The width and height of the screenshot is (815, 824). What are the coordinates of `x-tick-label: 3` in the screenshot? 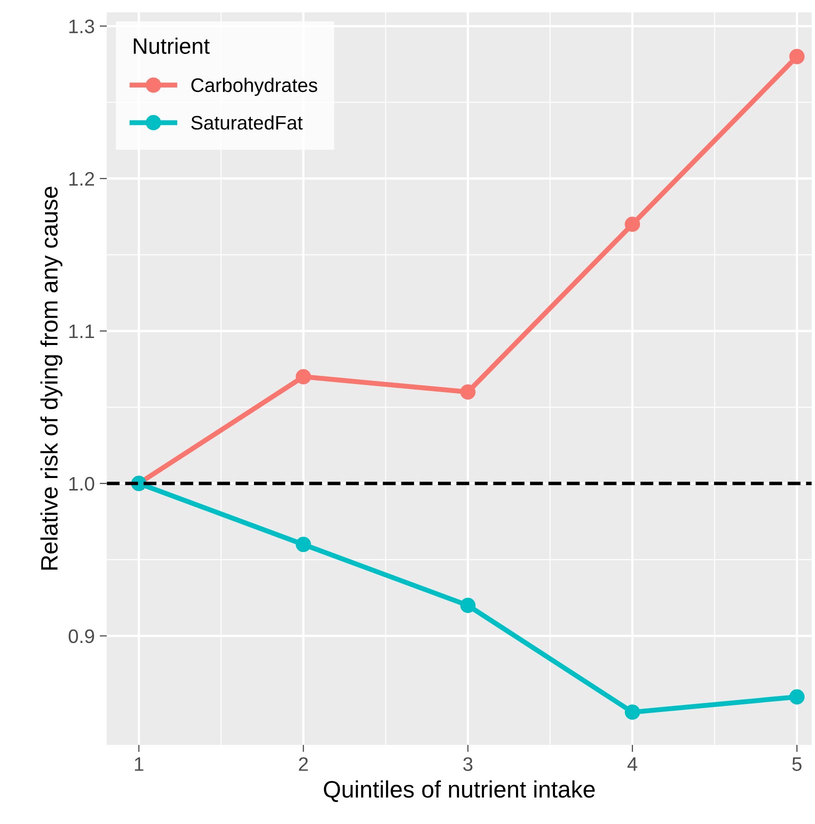 It's located at (467, 764).